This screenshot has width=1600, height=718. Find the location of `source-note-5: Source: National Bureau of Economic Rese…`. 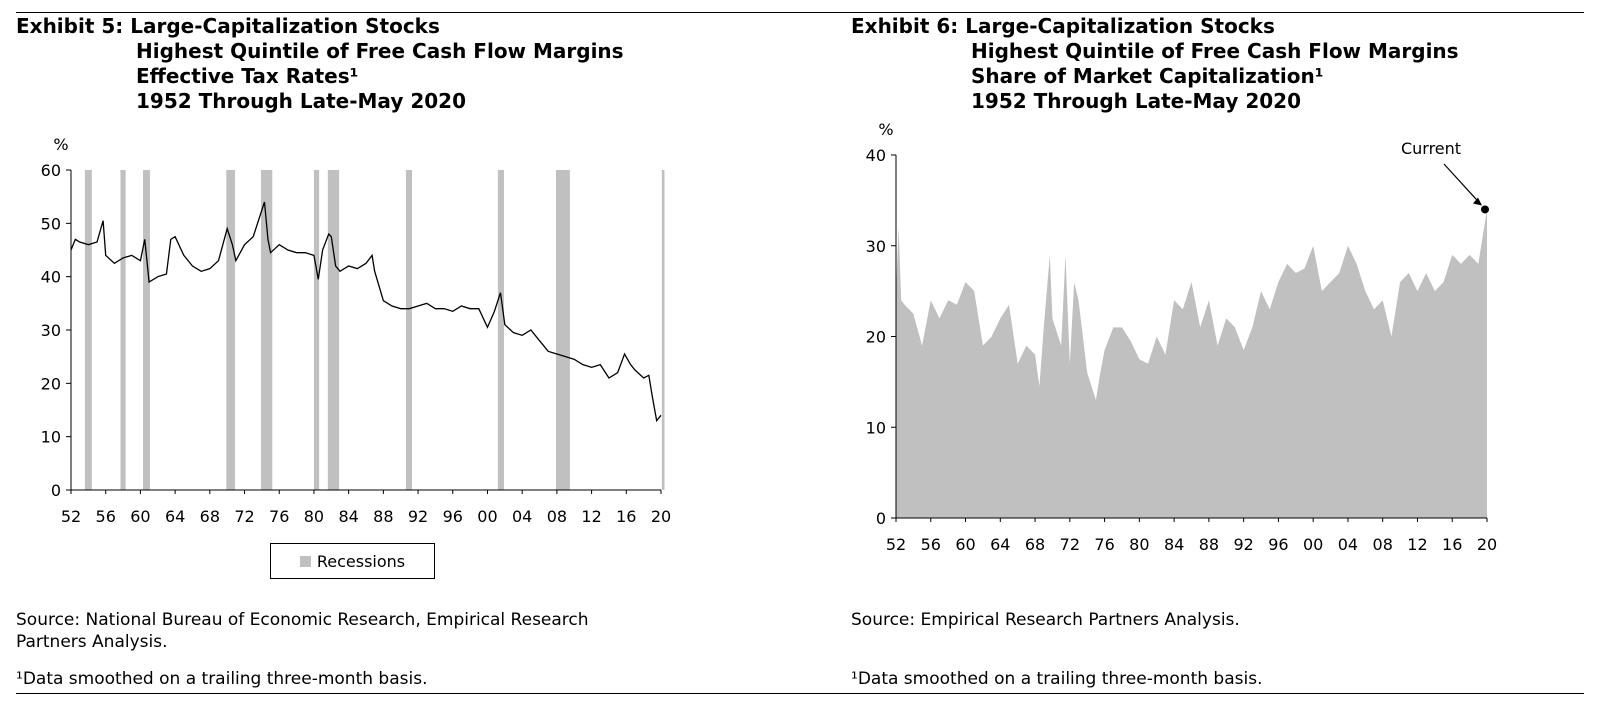

source-note-5: Source: National Bureau of Economic Rese… is located at coordinates (302, 631).